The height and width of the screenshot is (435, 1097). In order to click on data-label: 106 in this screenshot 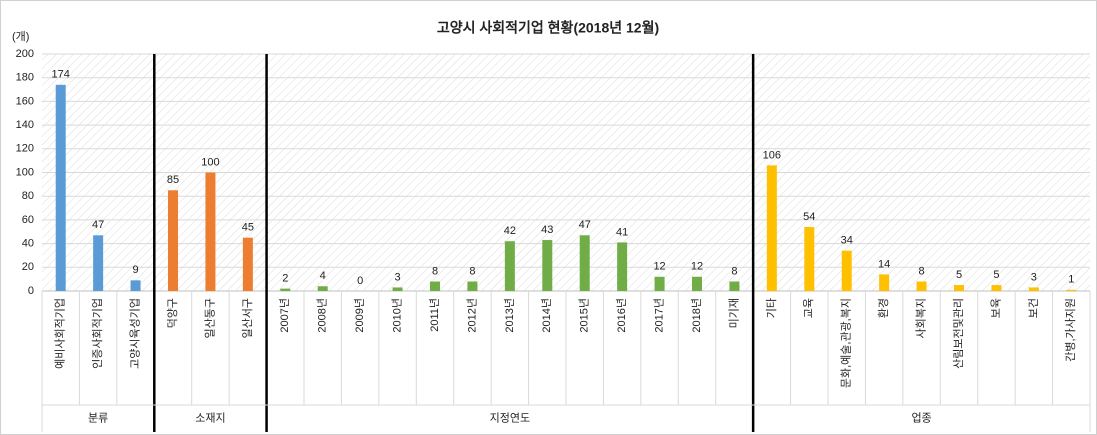, I will do `click(772, 155)`.